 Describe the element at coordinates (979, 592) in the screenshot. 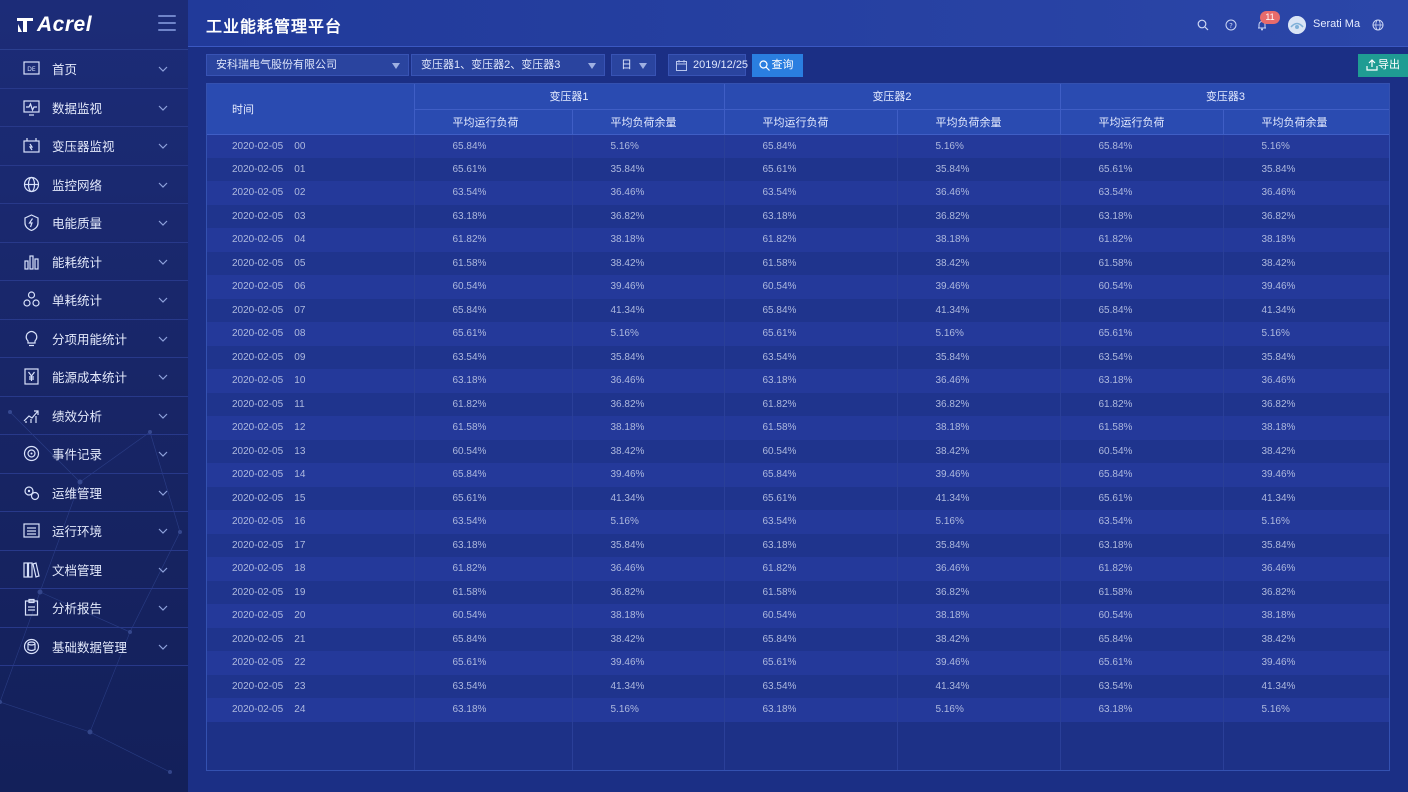

I see `cell-avg-margin: 36.82%` at that location.